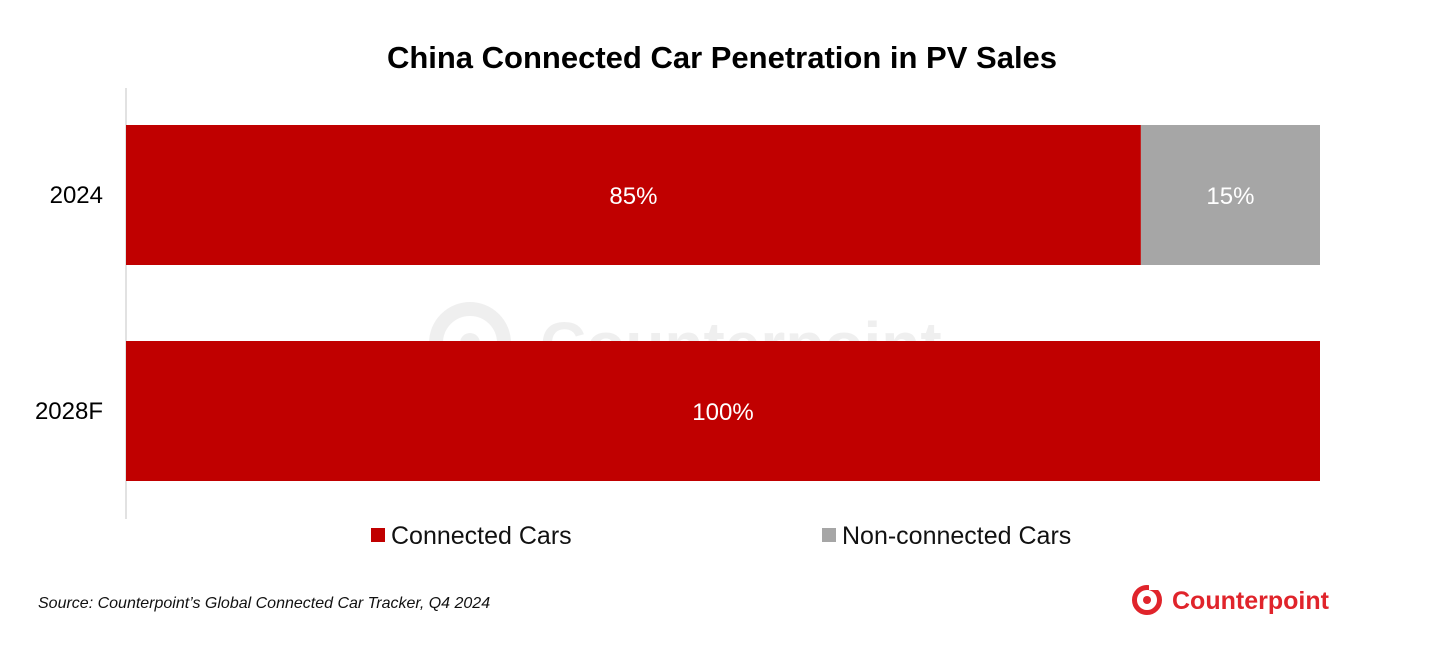 This screenshot has height=659, width=1440. Describe the element at coordinates (69, 303) in the screenshot. I see `category-labels: 2024 2028F` at that location.